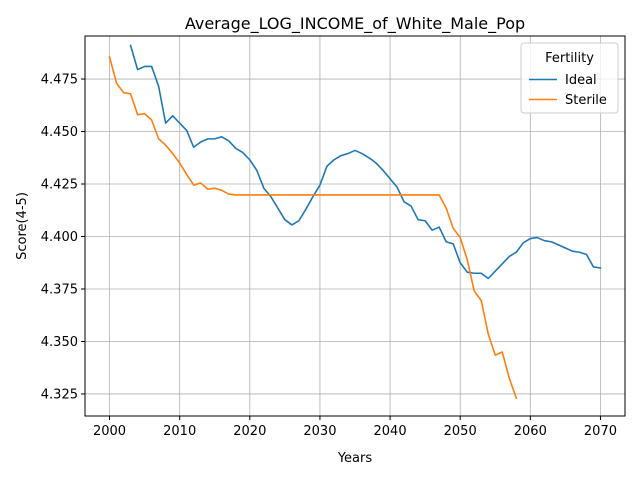 This screenshot has height=480, width=640. What do you see at coordinates (581, 80) in the screenshot?
I see `legend-label-ideal: Ideal` at bounding box center [581, 80].